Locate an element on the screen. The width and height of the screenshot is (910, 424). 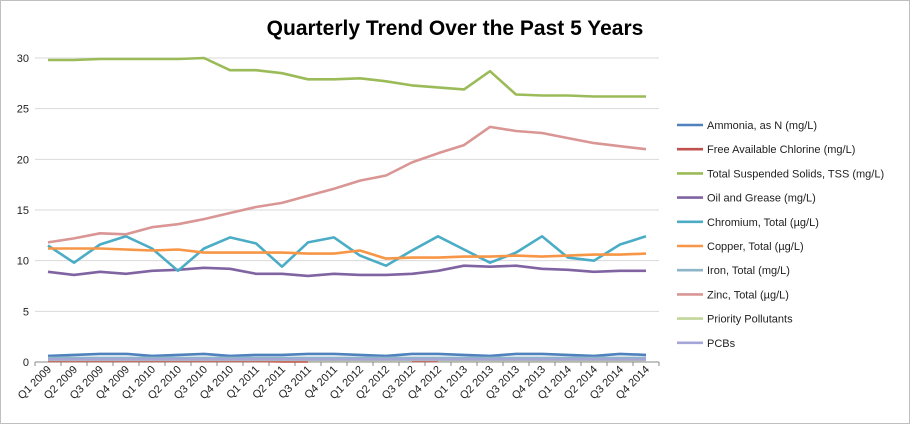
chart-title: Quarterly Trend Over the Past 5 Years is located at coordinates (455, 28).